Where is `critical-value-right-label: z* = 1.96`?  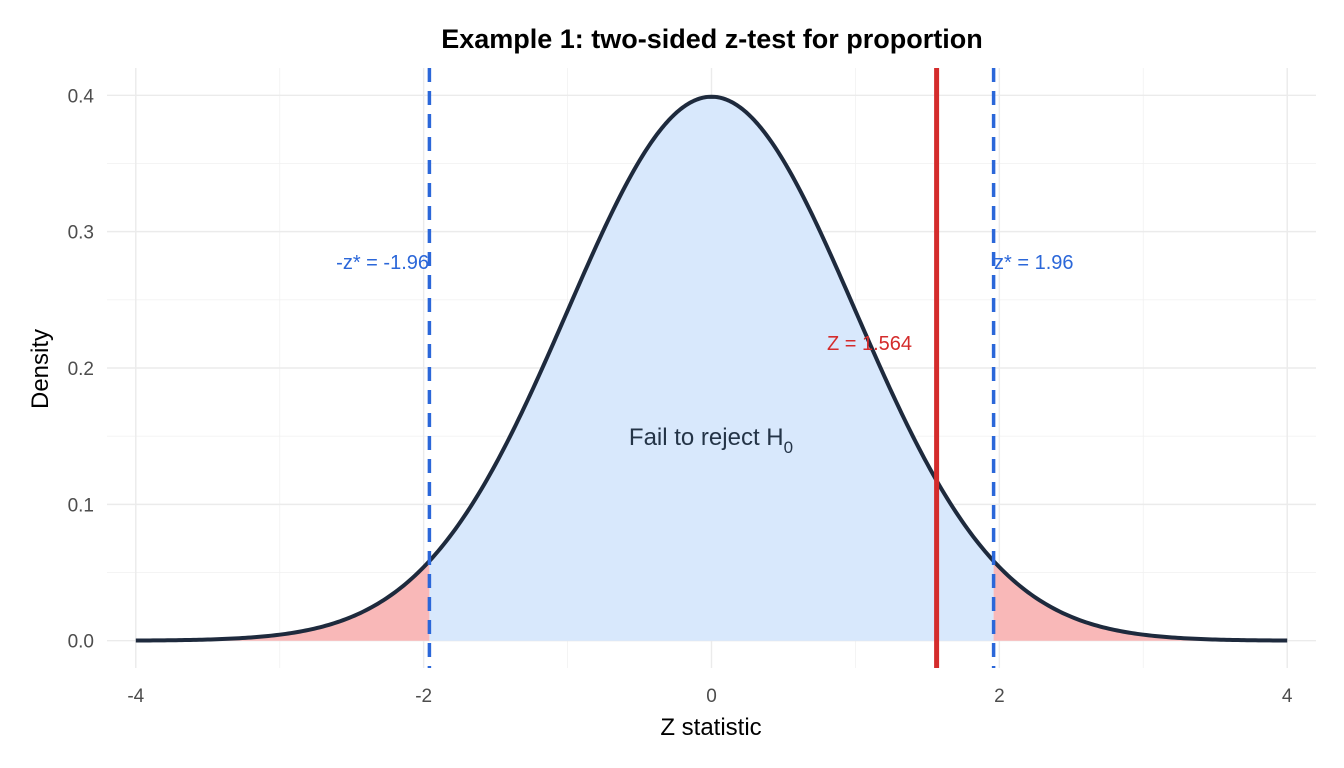
critical-value-right-label: z* = 1.96 is located at coordinates (1034, 263).